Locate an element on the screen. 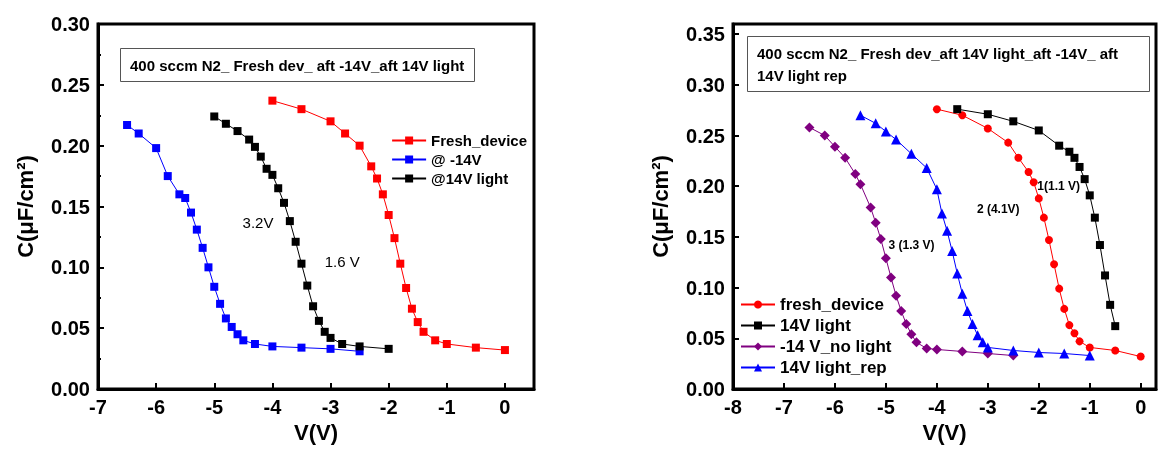 The image size is (1160, 451). text: 400 sccm N2_ Fresh dev_ aft -14V_aft 14V light is located at coordinates (297, 65).